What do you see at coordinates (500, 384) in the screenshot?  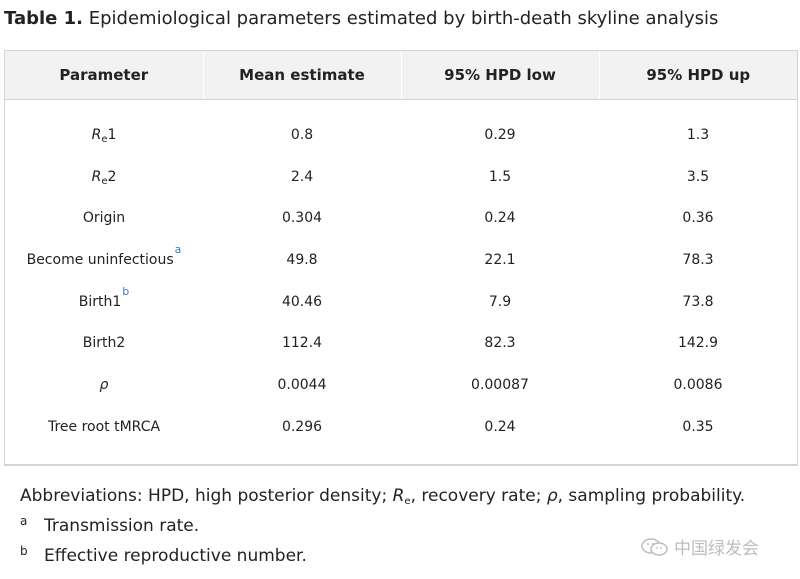 I see `cell-hpd-low: 0.00087` at bounding box center [500, 384].